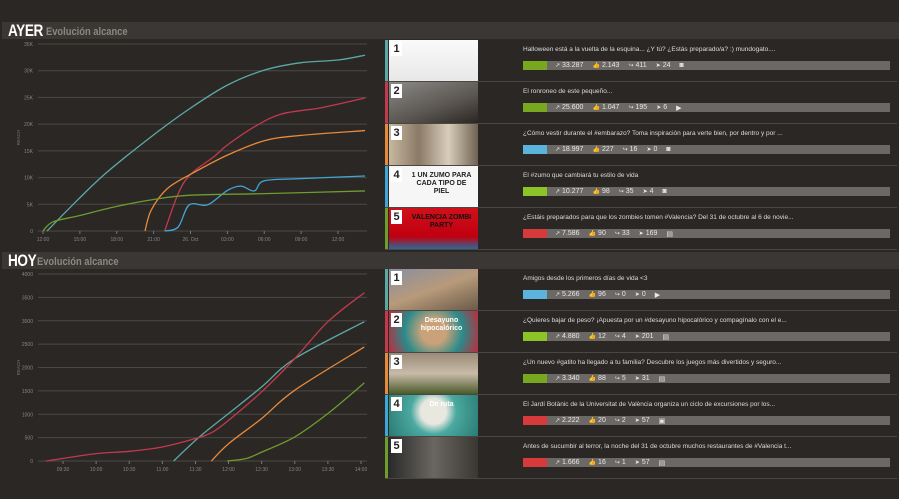  I want to click on post-thumbnail: 2, so click(433, 102).